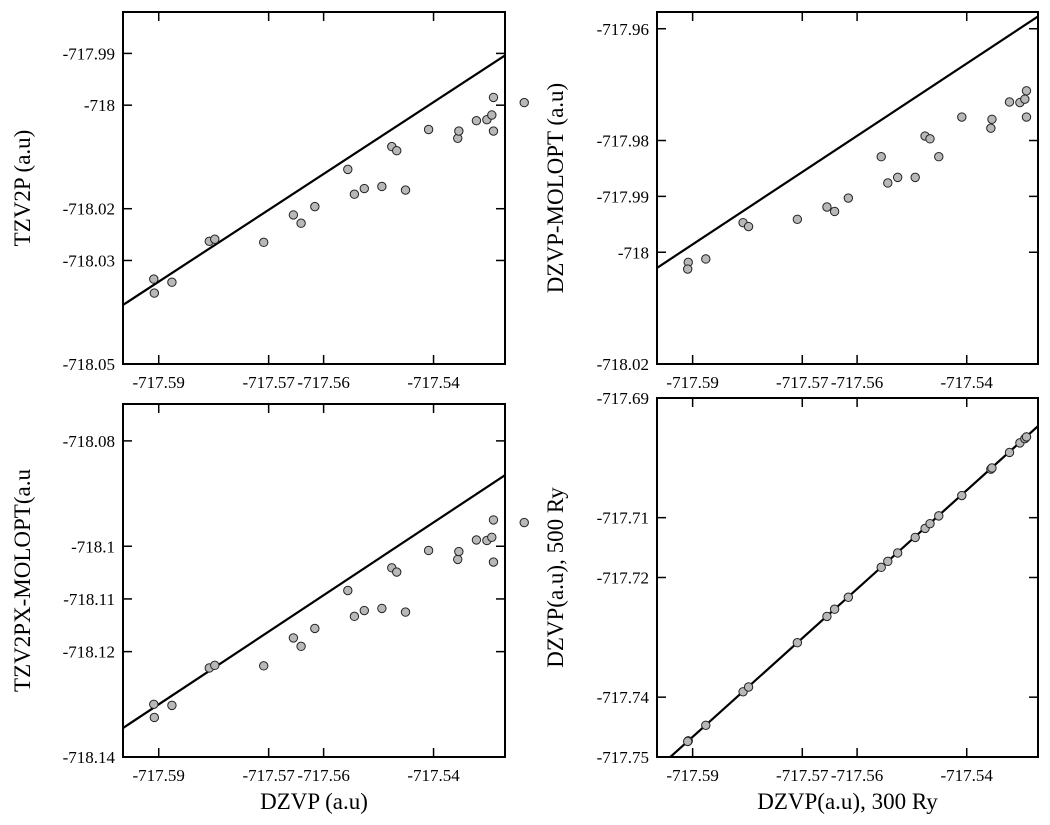 The height and width of the screenshot is (825, 1050). What do you see at coordinates (314, 801) in the screenshot?
I see `x-axis-label: DZVP (a.u)` at bounding box center [314, 801].